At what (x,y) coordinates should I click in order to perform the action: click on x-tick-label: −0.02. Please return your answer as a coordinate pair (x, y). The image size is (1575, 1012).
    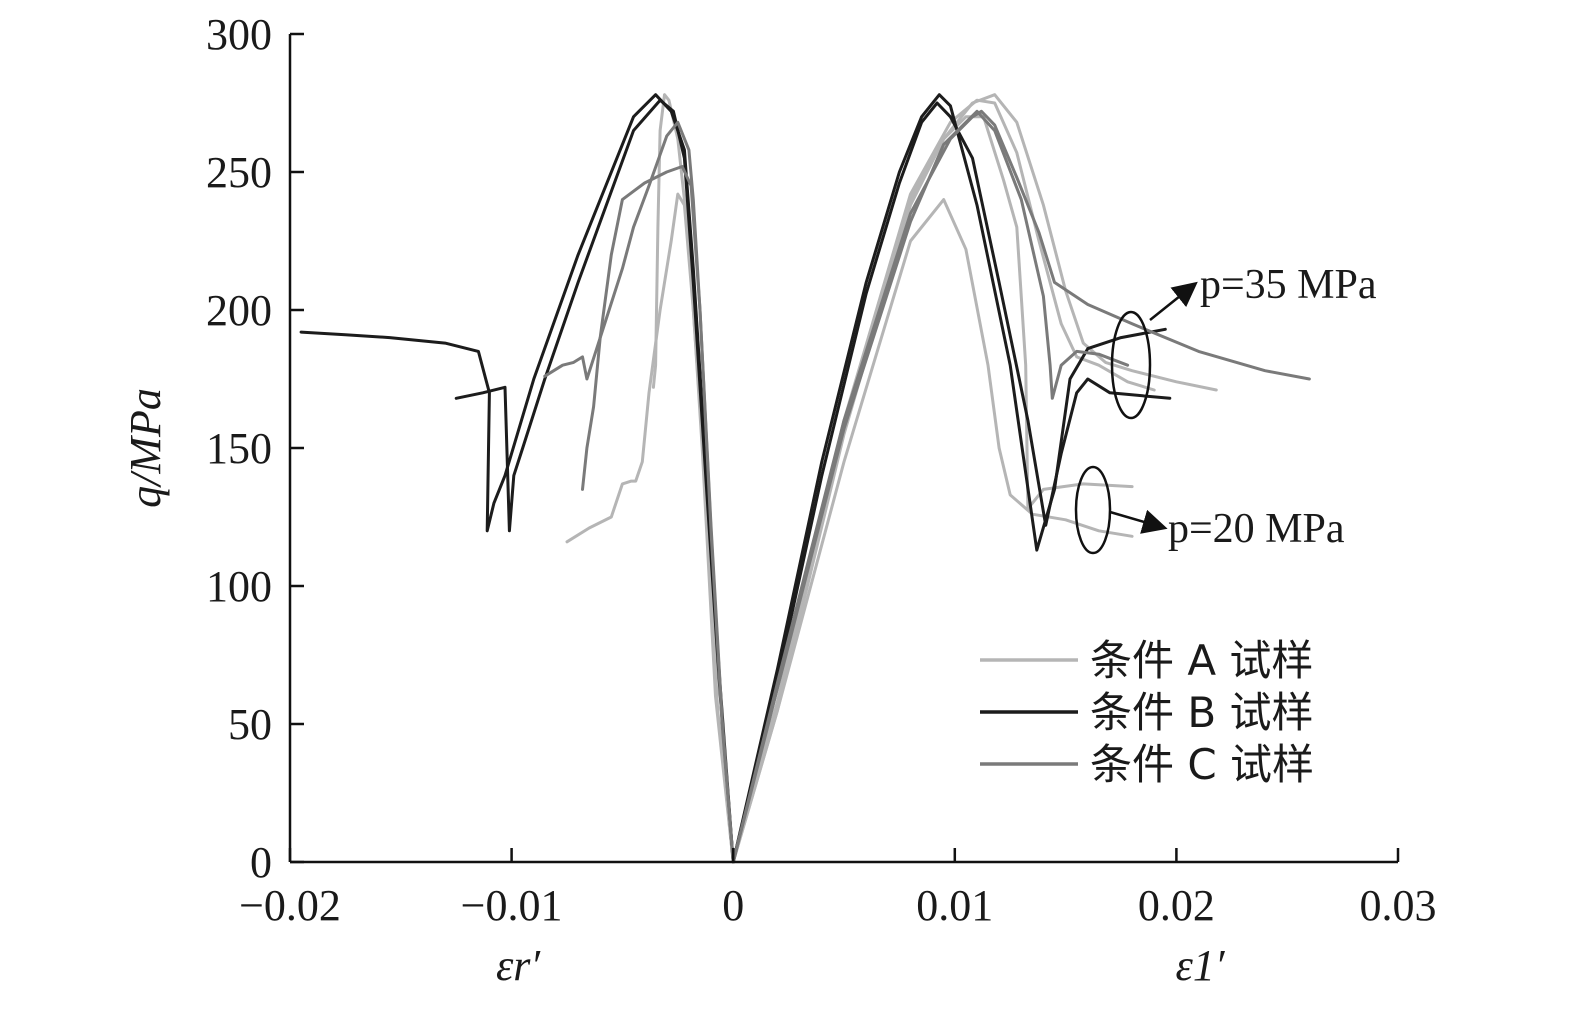
    Looking at the image, I should click on (290, 905).